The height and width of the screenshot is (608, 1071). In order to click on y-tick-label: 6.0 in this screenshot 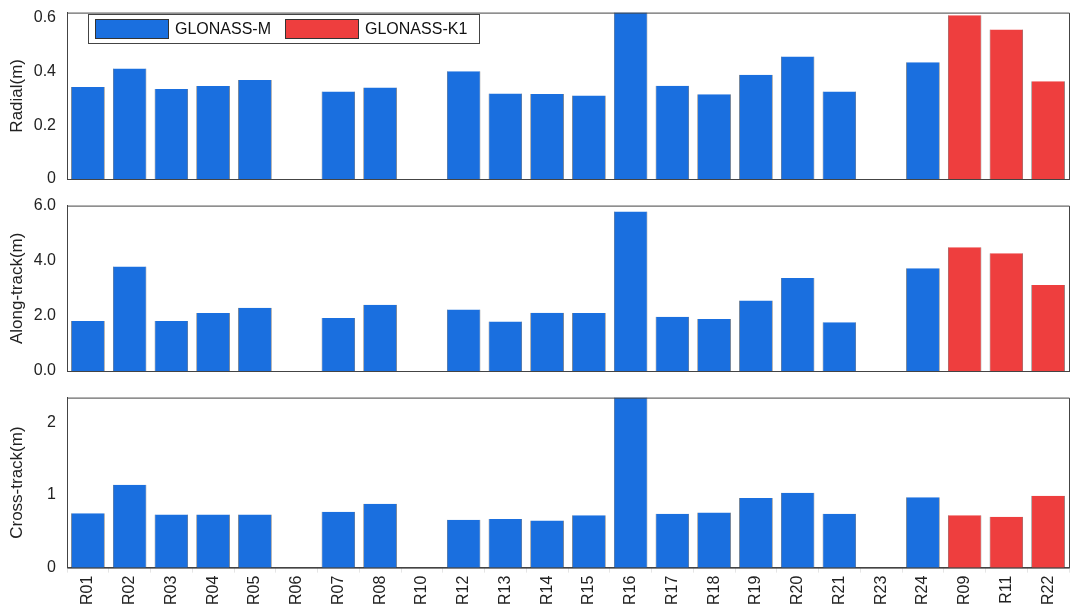, I will do `click(45, 205)`.